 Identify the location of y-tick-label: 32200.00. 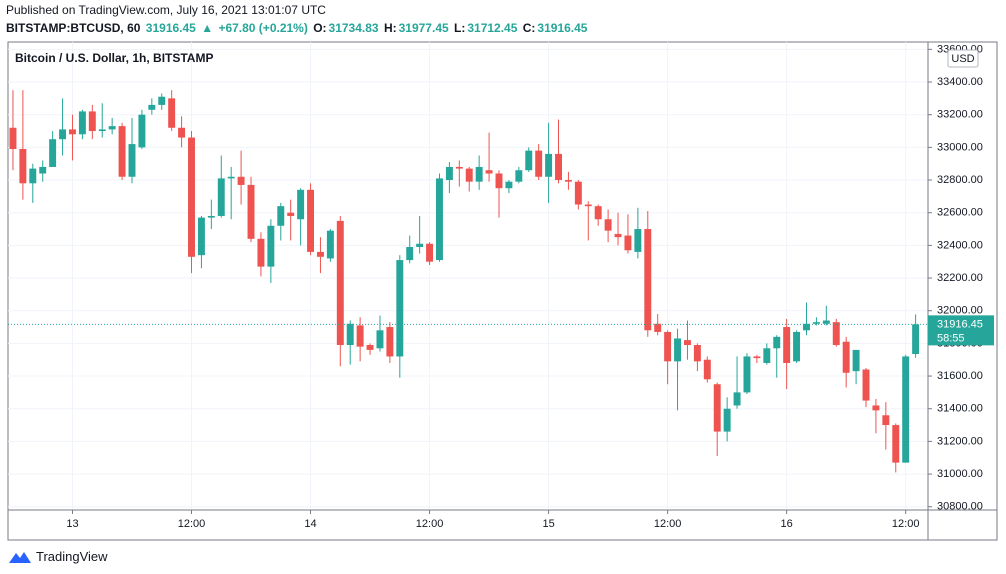
(960, 278).